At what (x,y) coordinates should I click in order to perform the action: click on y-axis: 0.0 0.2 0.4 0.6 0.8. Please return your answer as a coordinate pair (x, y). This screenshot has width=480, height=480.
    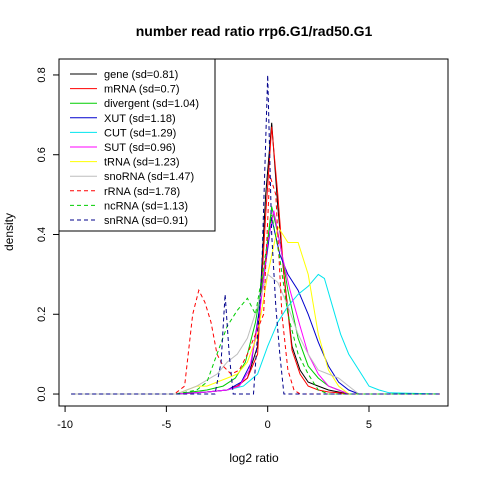
    Looking at the image, I should click on (48, 234).